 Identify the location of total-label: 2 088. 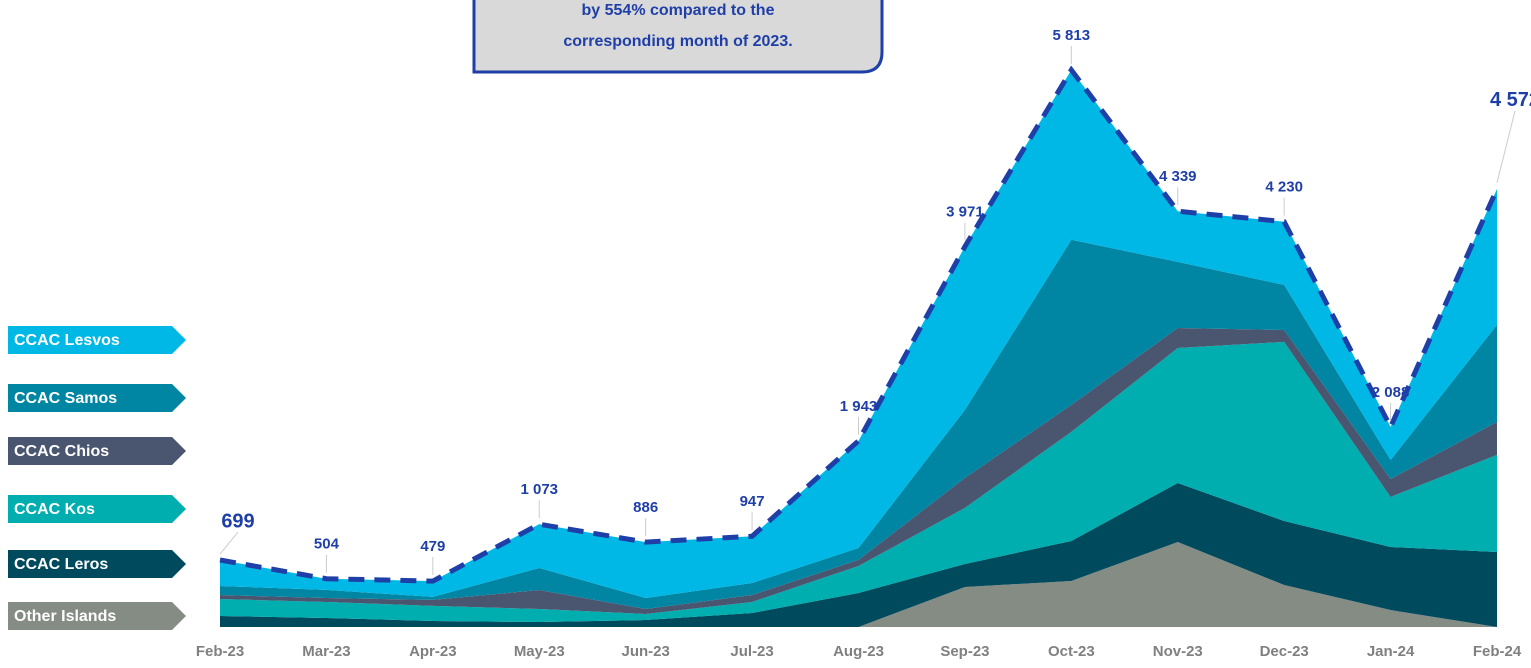
(1391, 392).